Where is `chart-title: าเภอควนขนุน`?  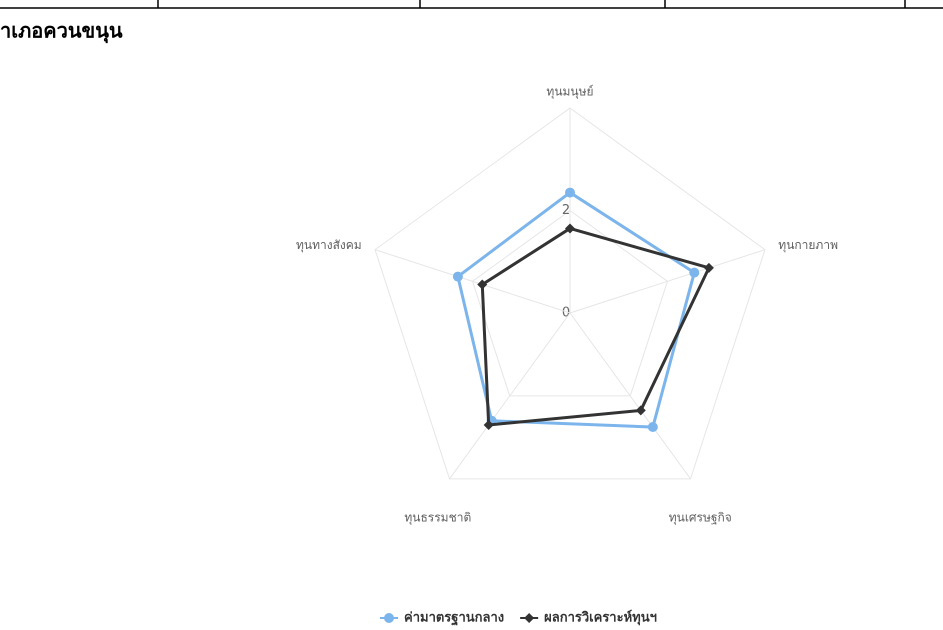 chart-title: าเภอควนขนุน is located at coordinates (61, 31).